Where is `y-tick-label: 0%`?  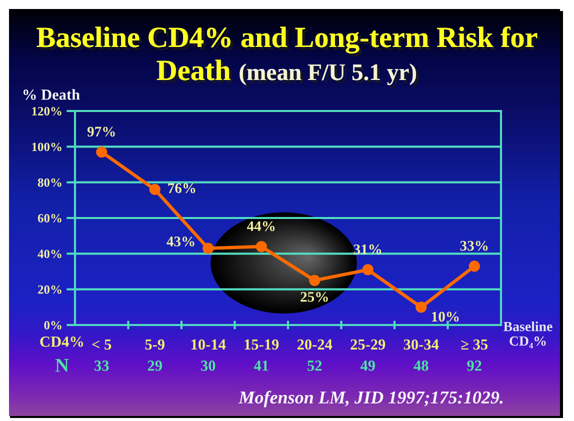
y-tick-label: 0% is located at coordinates (53, 325).